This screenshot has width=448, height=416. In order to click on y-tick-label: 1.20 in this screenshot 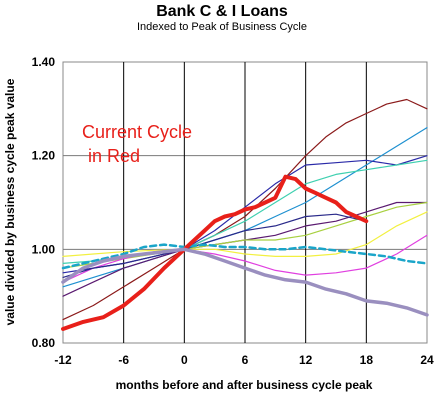, I will do `click(44, 156)`.